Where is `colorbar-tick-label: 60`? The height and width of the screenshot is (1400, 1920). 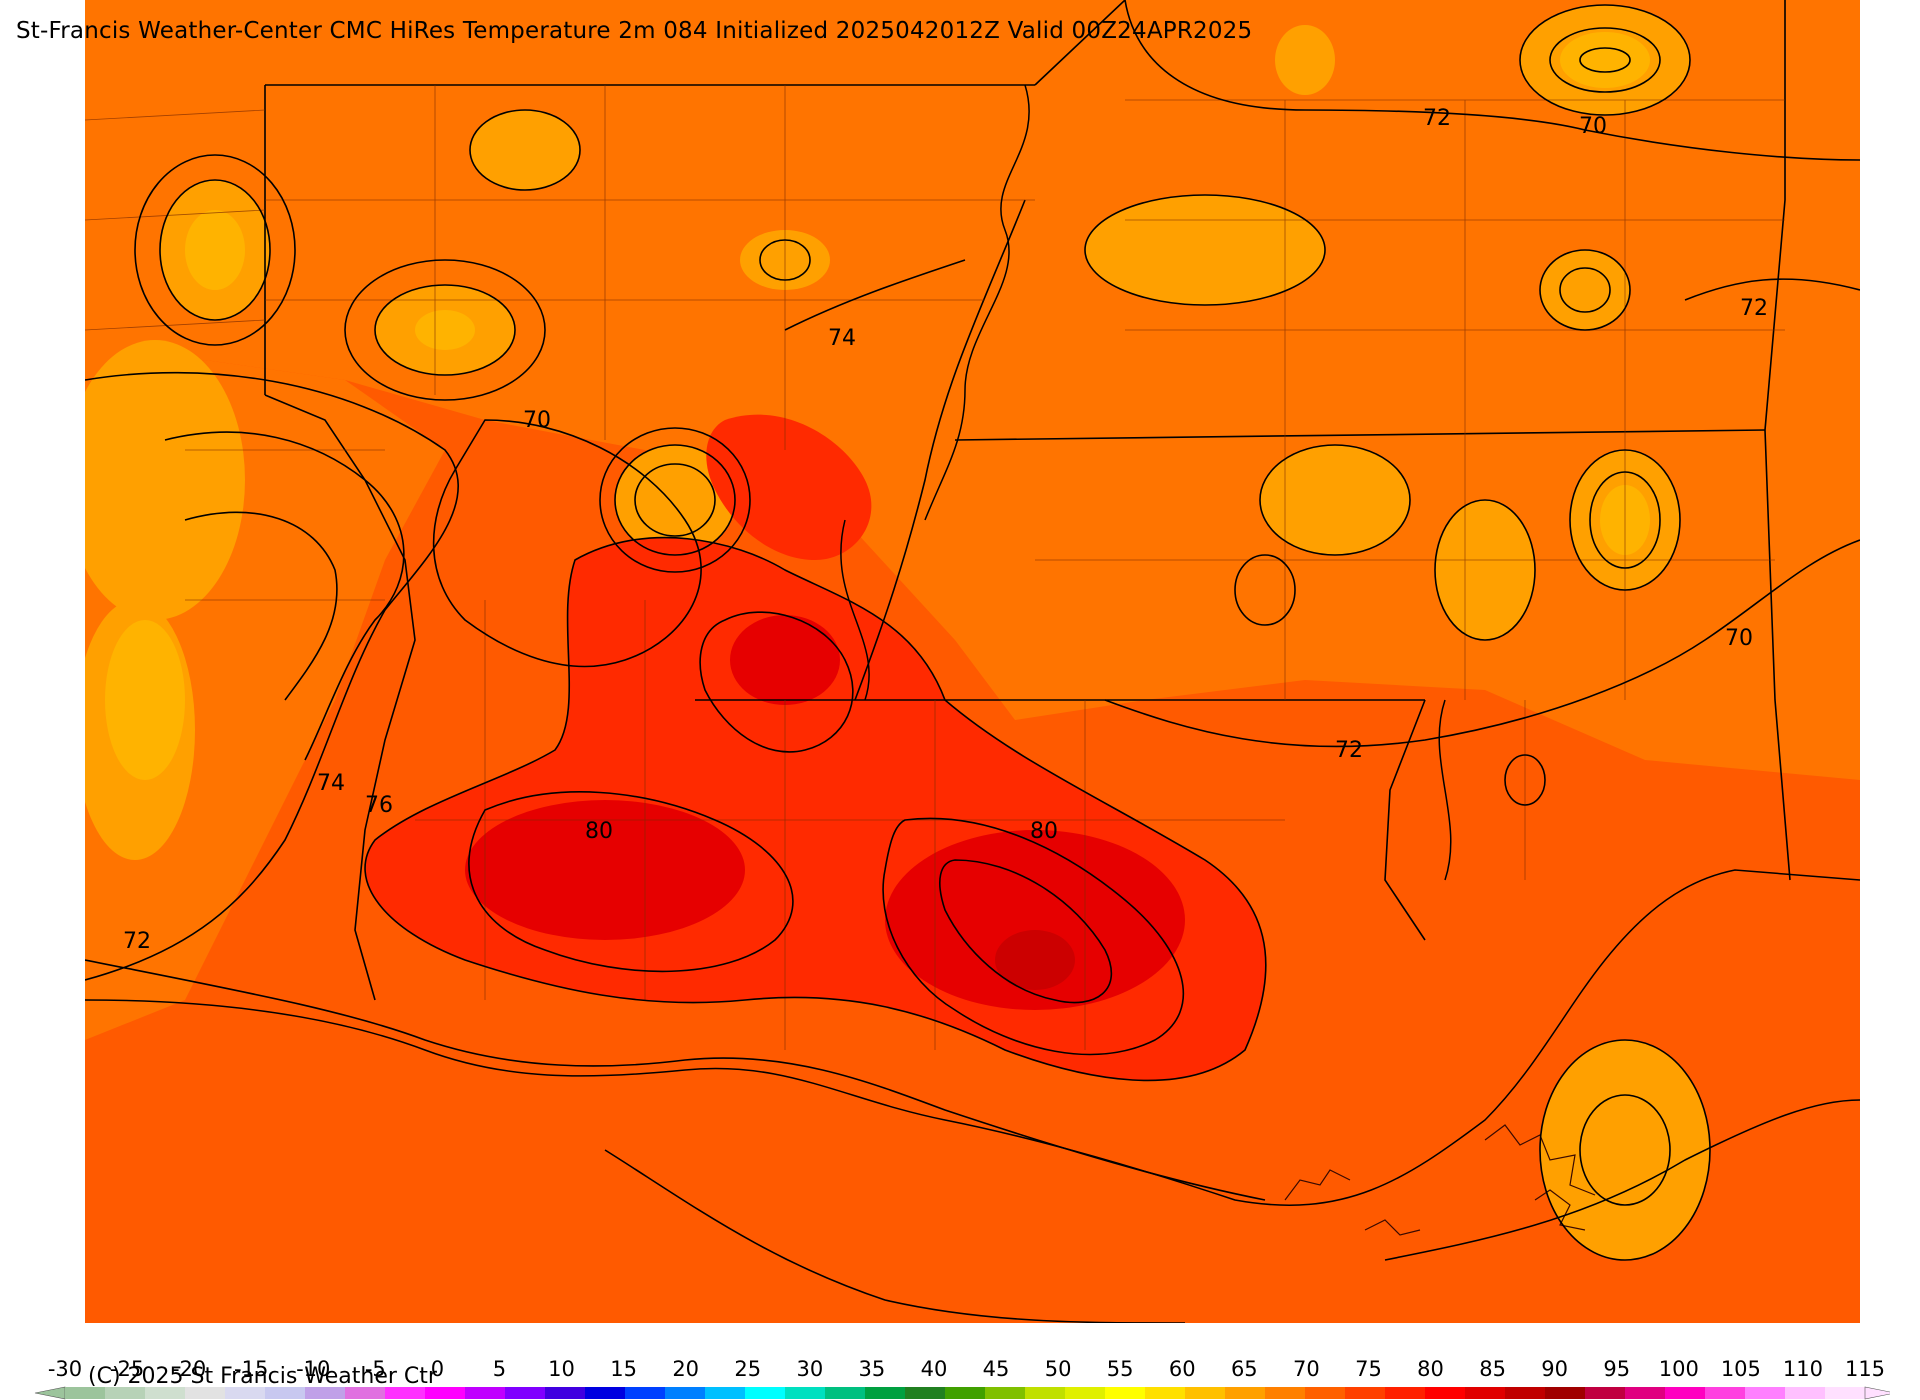 colorbar-tick-label: 60 is located at coordinates (1182, 1369).